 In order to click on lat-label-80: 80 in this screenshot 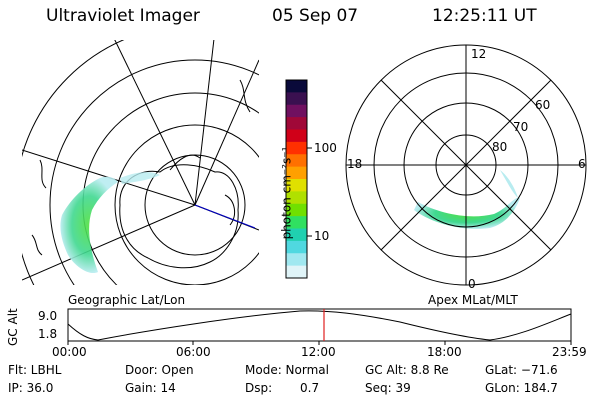, I will do `click(500, 147)`.